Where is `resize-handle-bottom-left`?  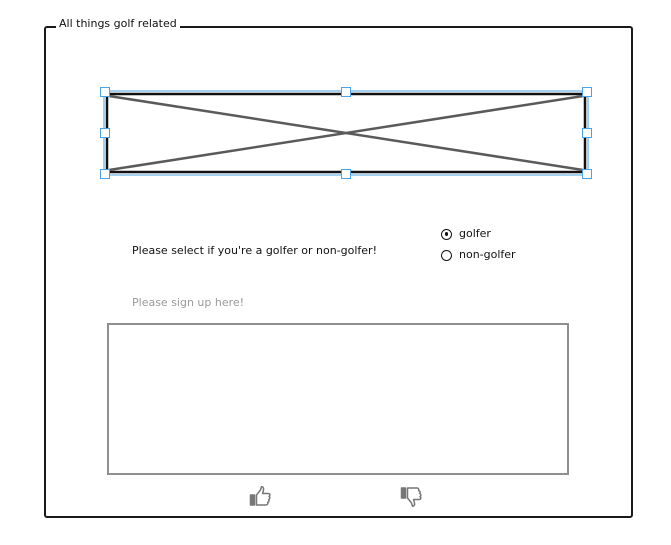 resize-handle-bottom-left is located at coordinates (105, 174).